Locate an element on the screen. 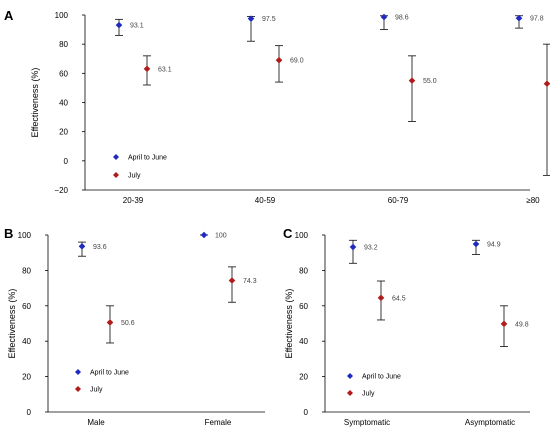 This screenshot has width=550, height=434. panel-letter: B is located at coordinates (8, 233).